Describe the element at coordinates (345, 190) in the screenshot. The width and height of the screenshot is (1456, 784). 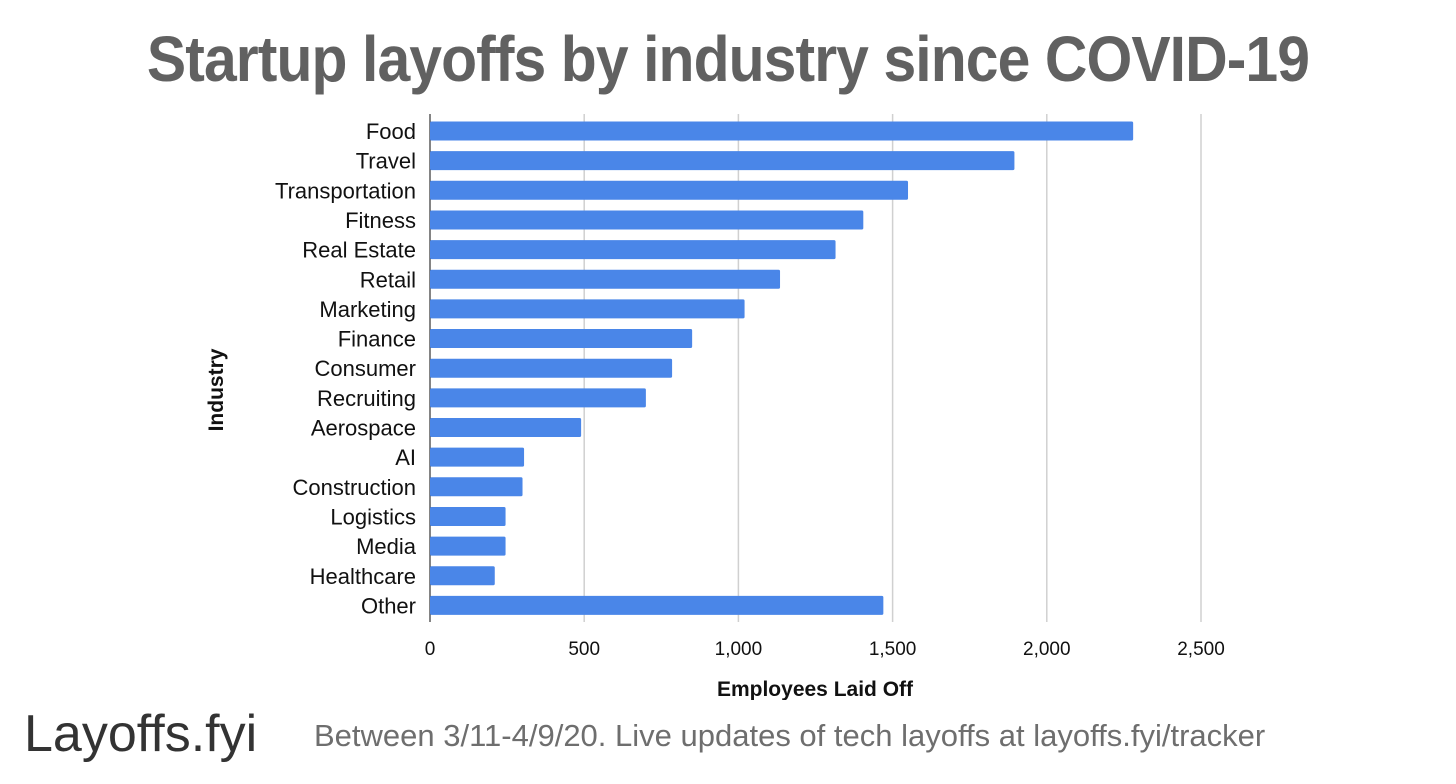
I see `category-label: Transportation` at that location.